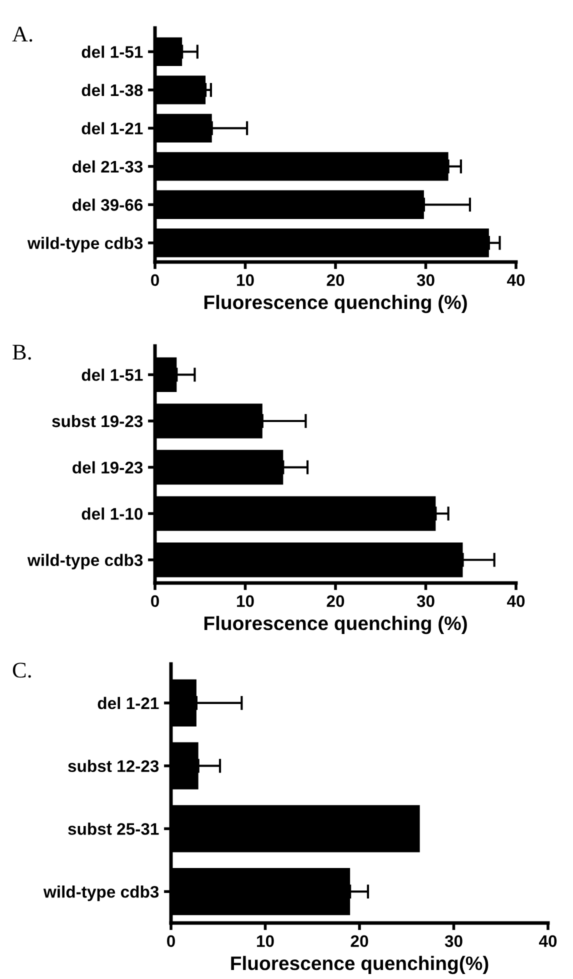 This screenshot has height=979, width=573. What do you see at coordinates (112, 514) in the screenshot?
I see `y-tick-label: del 1-10` at bounding box center [112, 514].